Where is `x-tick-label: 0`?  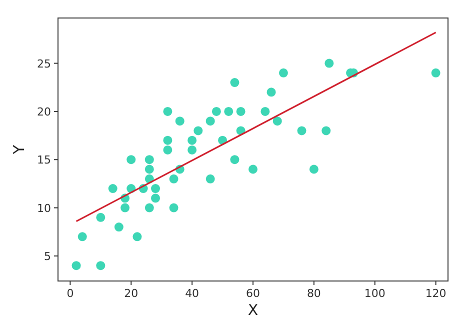
x-tick-label: 0 is located at coordinates (70, 293).